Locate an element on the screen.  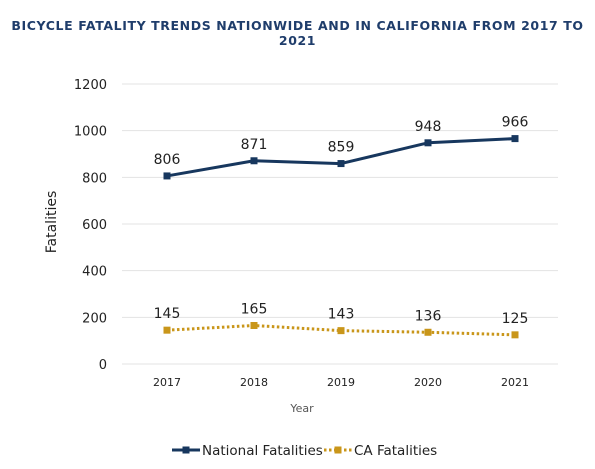
y-tick-label: 1200 is located at coordinates (90, 85).